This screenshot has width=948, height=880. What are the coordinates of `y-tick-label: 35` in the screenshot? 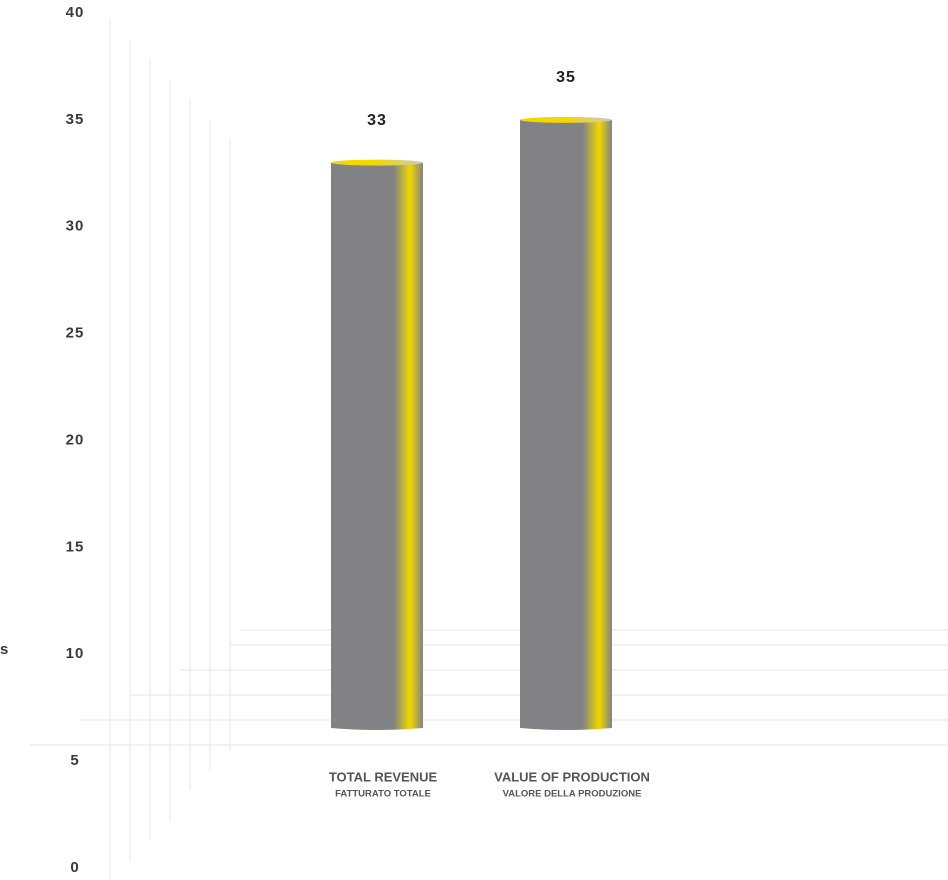 It's located at (75, 119).